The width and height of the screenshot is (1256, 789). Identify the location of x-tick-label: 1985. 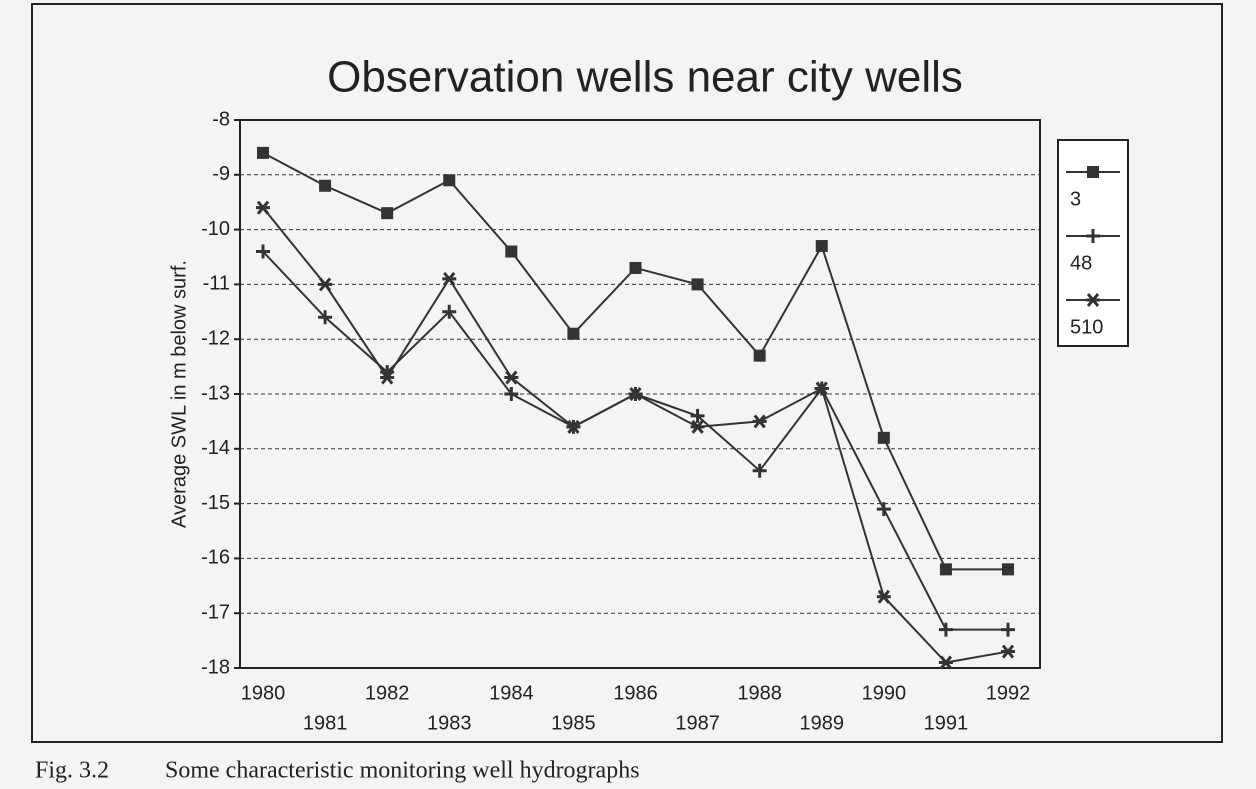
(573, 723).